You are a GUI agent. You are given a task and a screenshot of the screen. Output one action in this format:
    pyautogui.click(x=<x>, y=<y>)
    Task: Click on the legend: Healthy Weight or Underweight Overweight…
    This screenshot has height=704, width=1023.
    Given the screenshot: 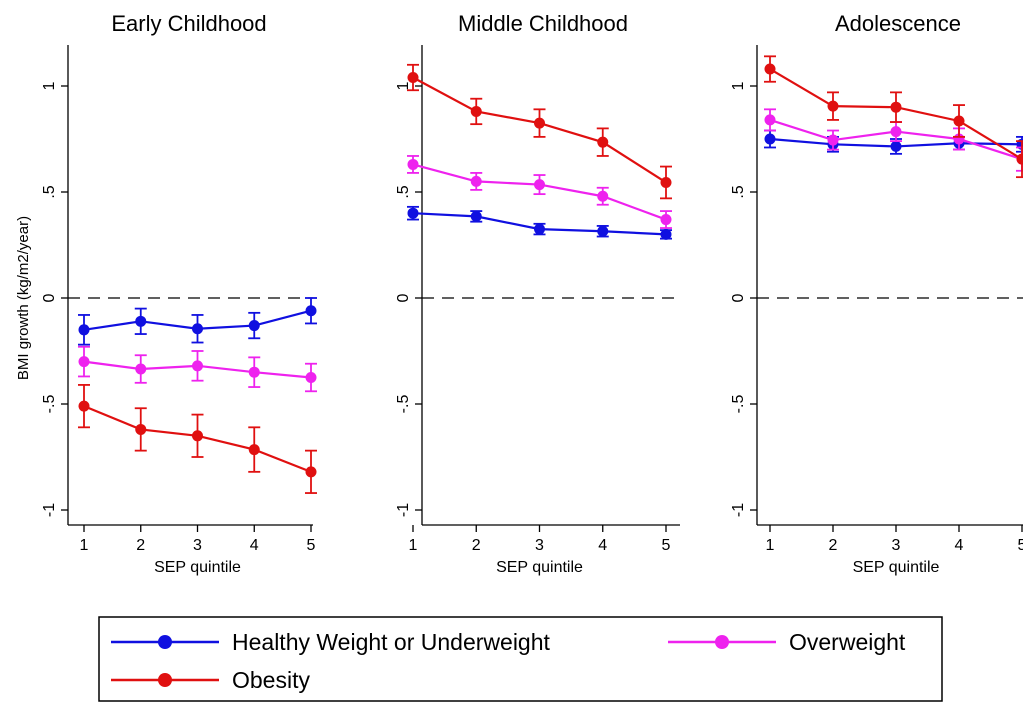 What is the action you would take?
    pyautogui.click(x=520, y=659)
    